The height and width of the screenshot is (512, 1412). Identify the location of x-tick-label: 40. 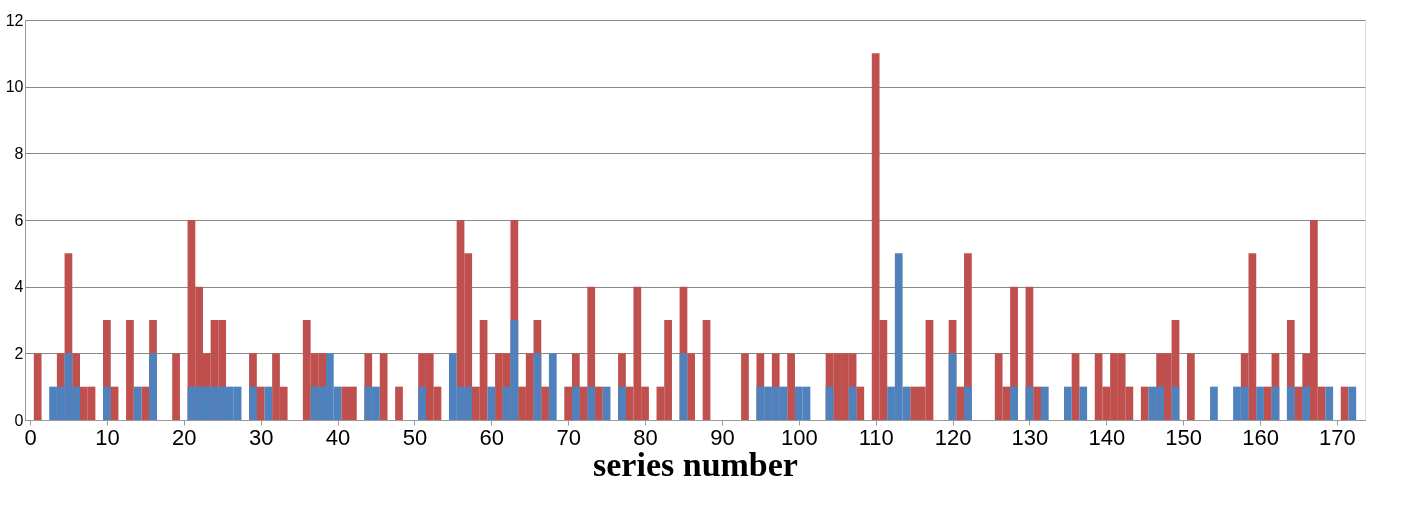
(338, 437).